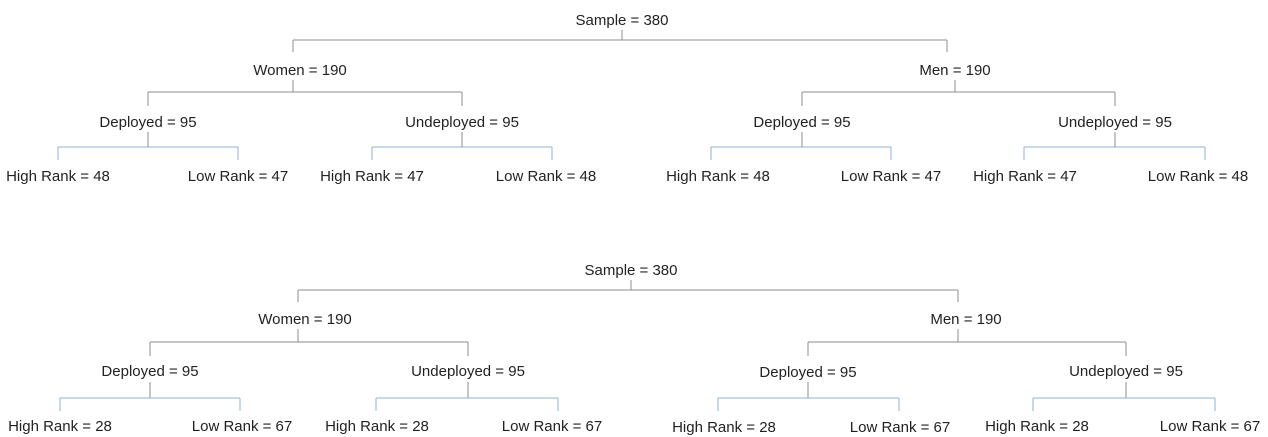 This screenshot has width=1268, height=437. I want to click on tree1-md-high-rank-node: High Rank = 48, so click(718, 176).